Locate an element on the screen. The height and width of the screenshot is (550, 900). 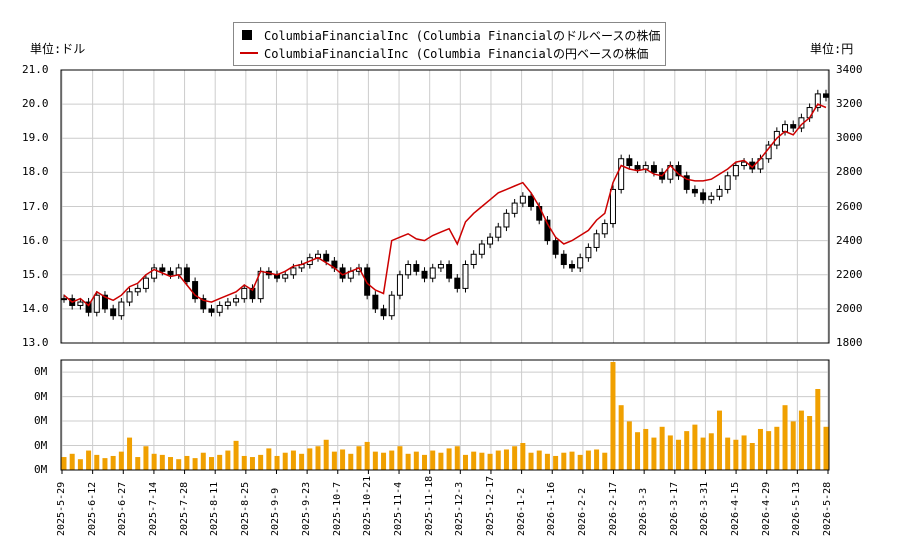
x-tick-label: 2025-6-12 is located at coordinates (92, 508).